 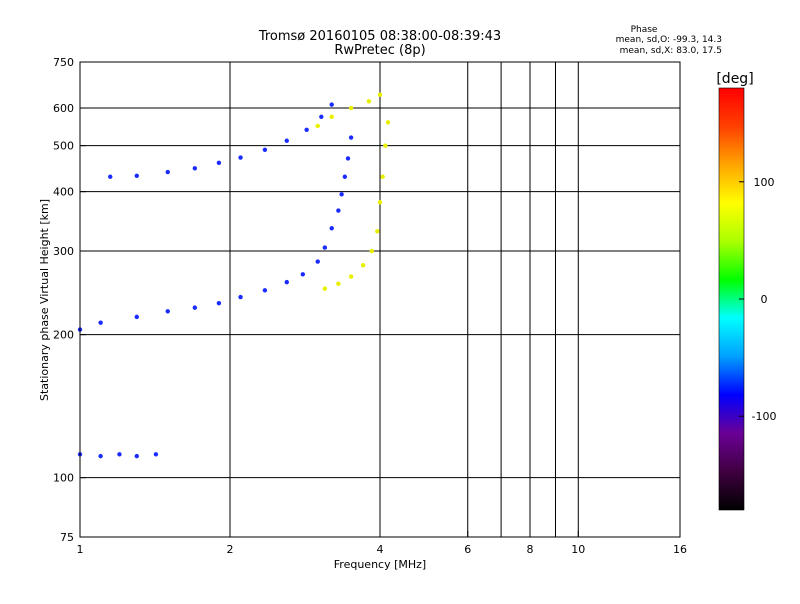 I want to click on y-tick-label: 100, so click(x=63, y=478).